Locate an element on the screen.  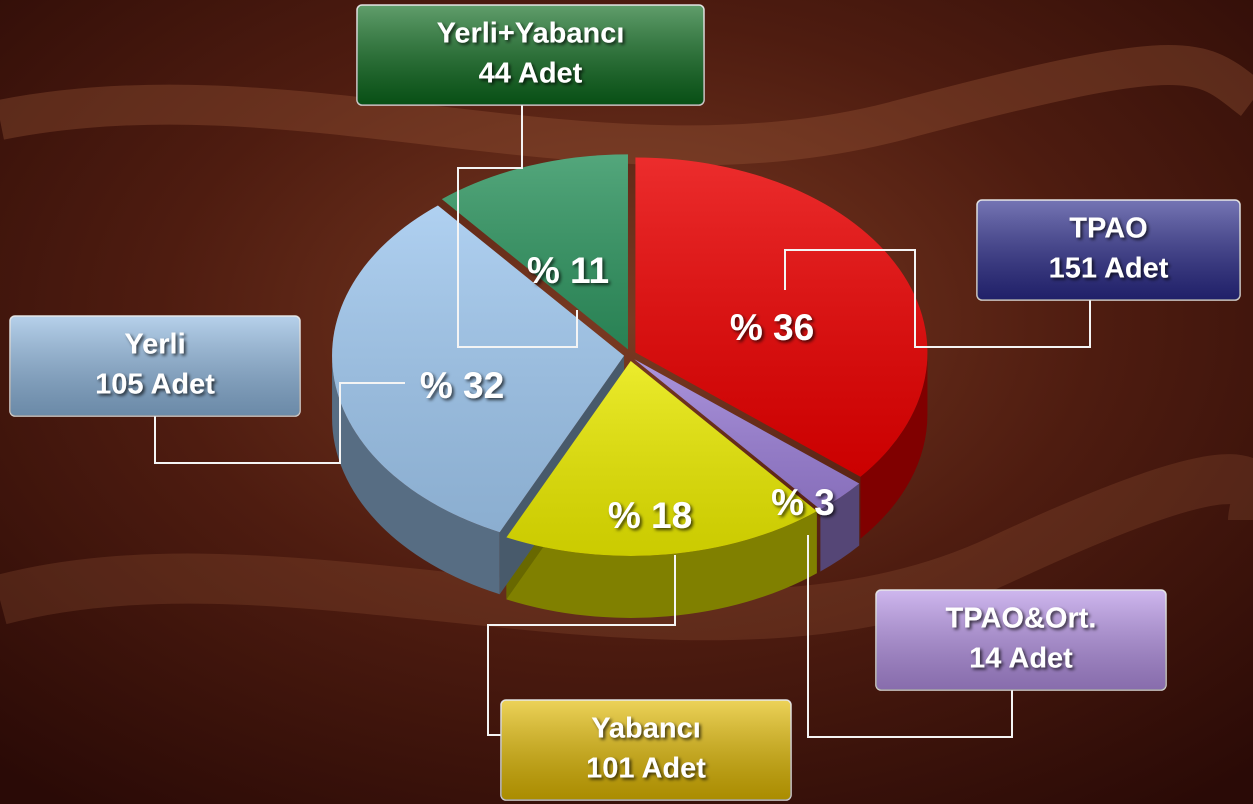
data-label: % 36 is located at coordinates (772, 327).